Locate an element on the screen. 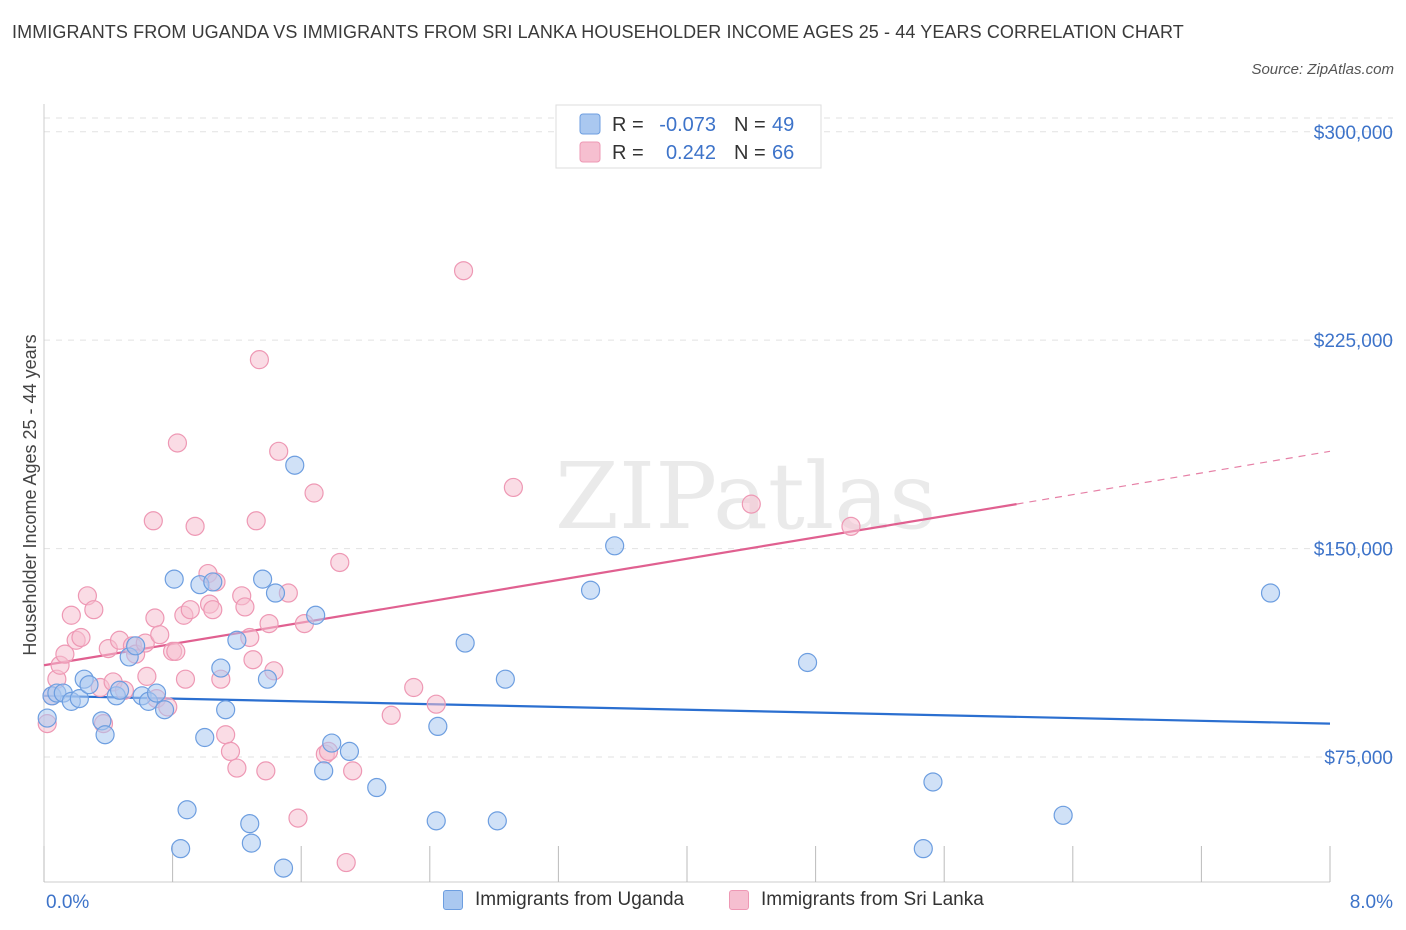 The image size is (1406, 930). legend-r-label-uganda: R = is located at coordinates (628, 125).